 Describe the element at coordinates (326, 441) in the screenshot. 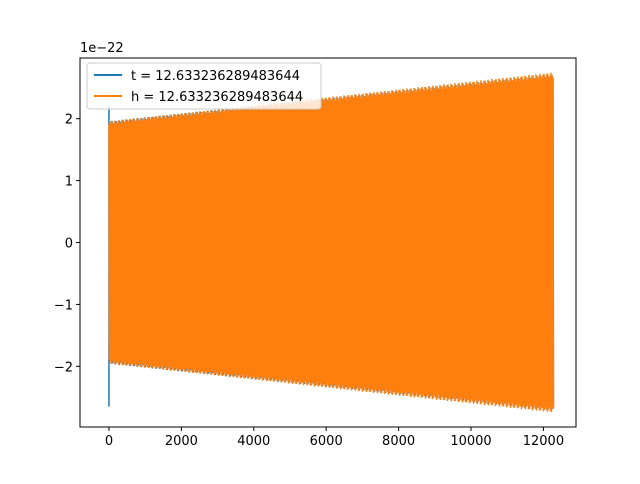

I see `x-tick-label: 6000` at that location.